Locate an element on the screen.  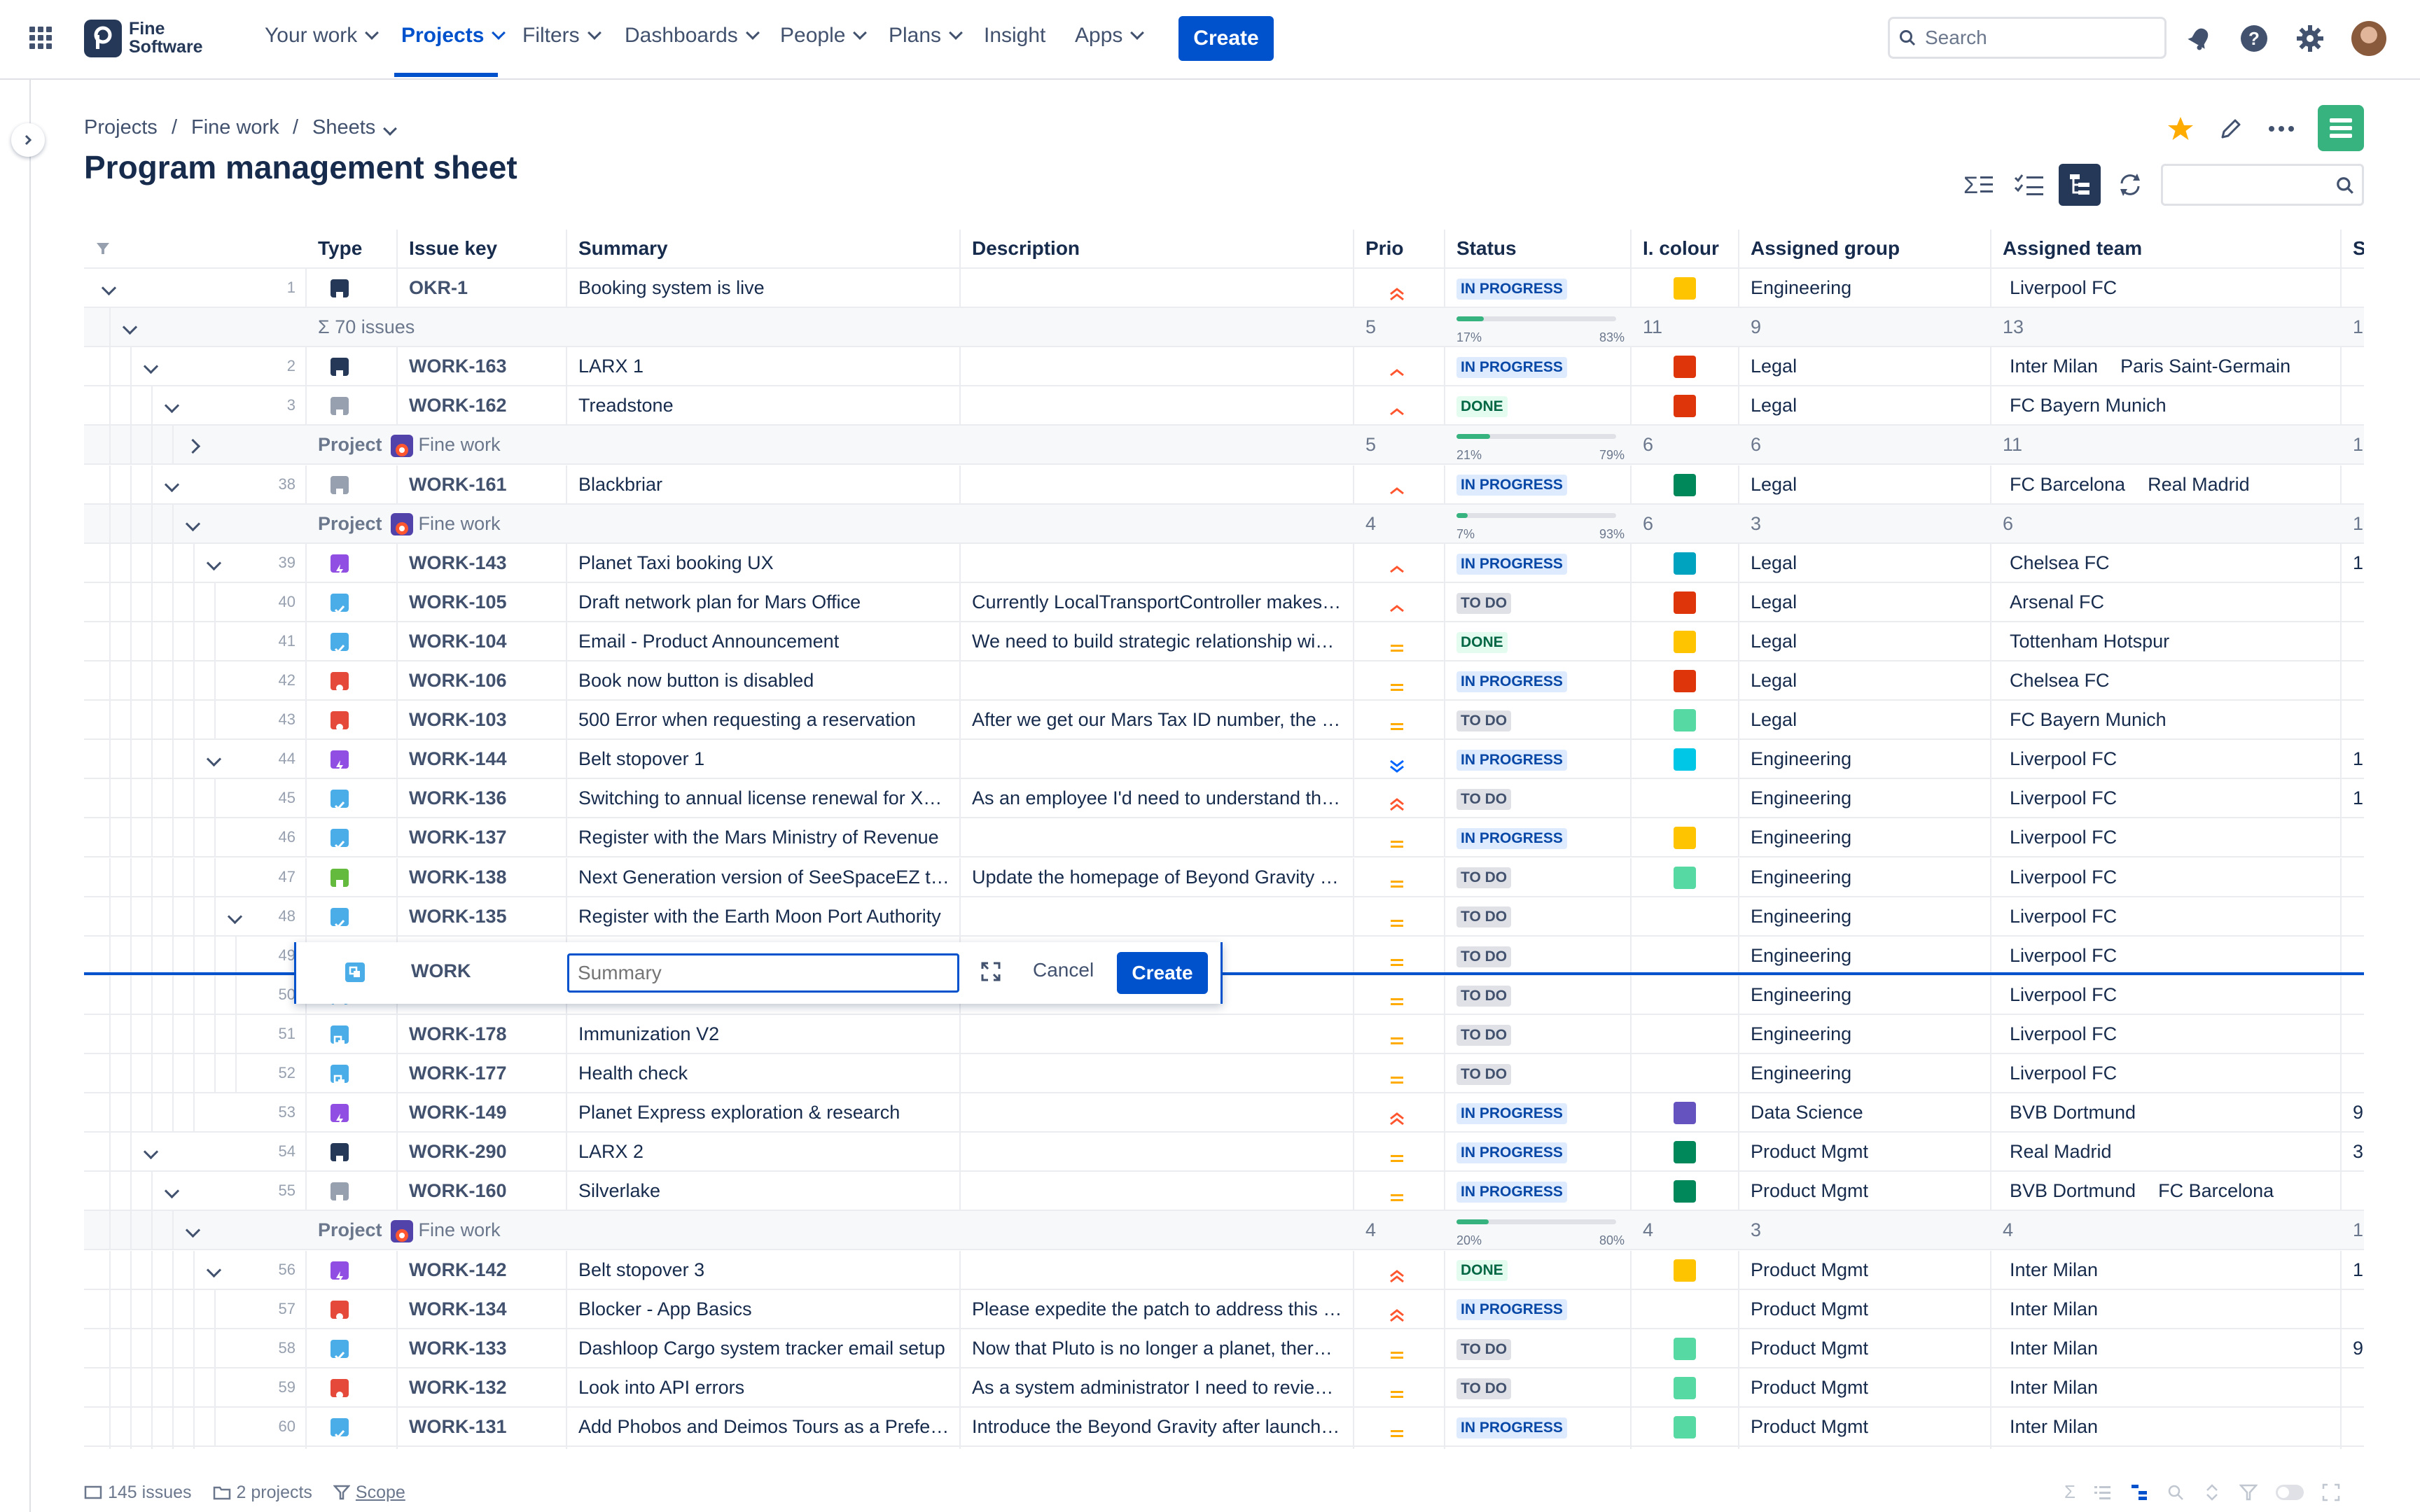
assigned-team-cell: Inter Milan is located at coordinates (2166, 1269).